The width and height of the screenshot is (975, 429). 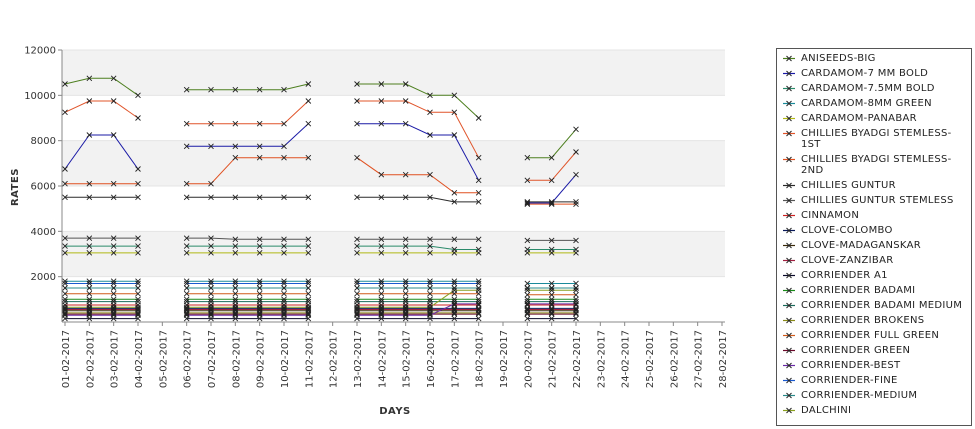 What do you see at coordinates (577, 359) in the screenshot?
I see `x-tick-label: 22-02-2017` at bounding box center [577, 359].